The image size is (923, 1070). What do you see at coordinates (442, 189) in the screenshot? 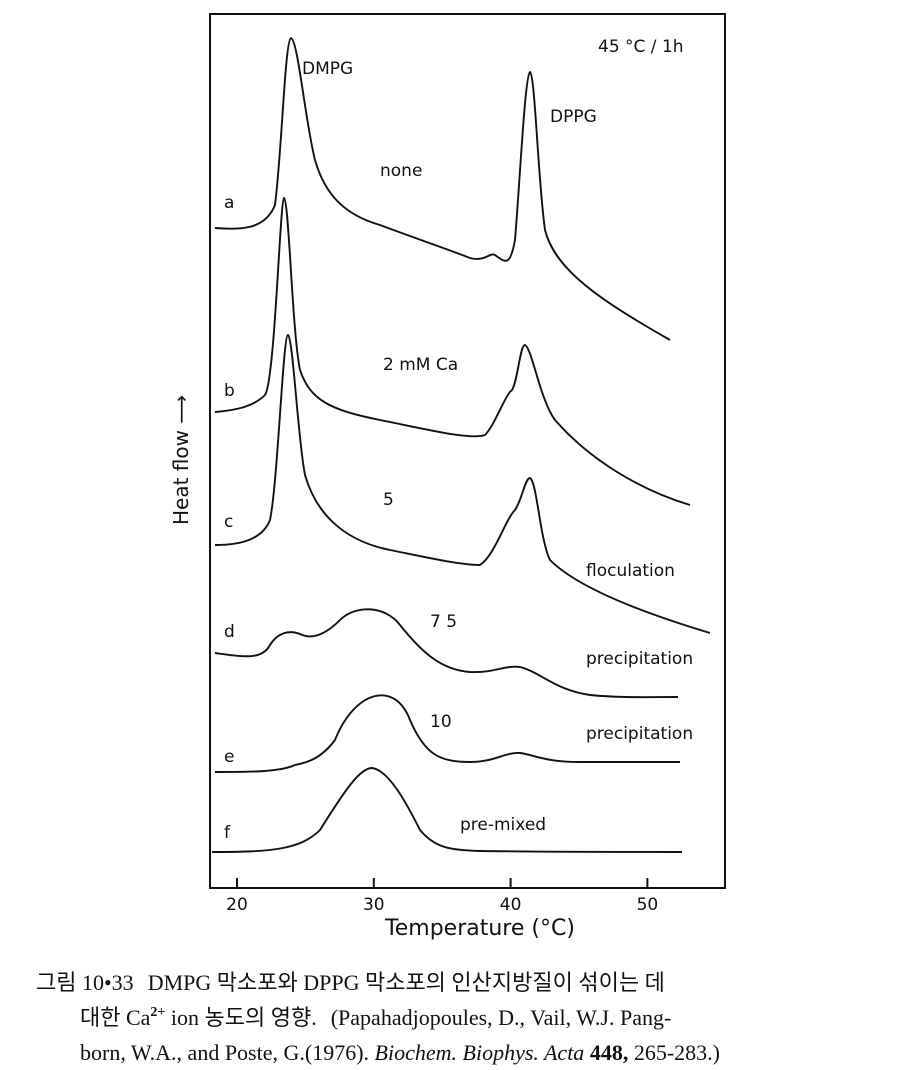
I see `trace-a-curve` at bounding box center [442, 189].